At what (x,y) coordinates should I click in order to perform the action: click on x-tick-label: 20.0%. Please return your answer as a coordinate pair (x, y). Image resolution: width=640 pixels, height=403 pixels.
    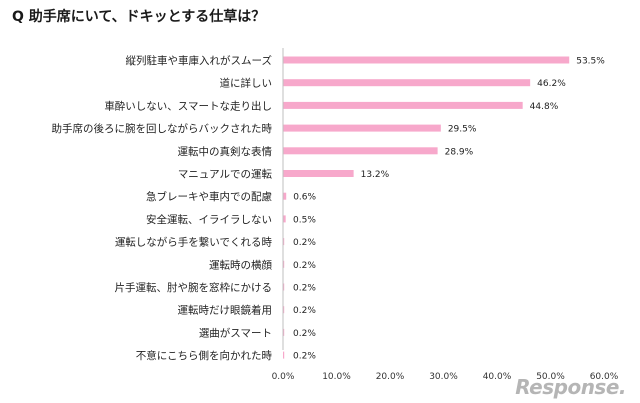
    Looking at the image, I should click on (390, 377).